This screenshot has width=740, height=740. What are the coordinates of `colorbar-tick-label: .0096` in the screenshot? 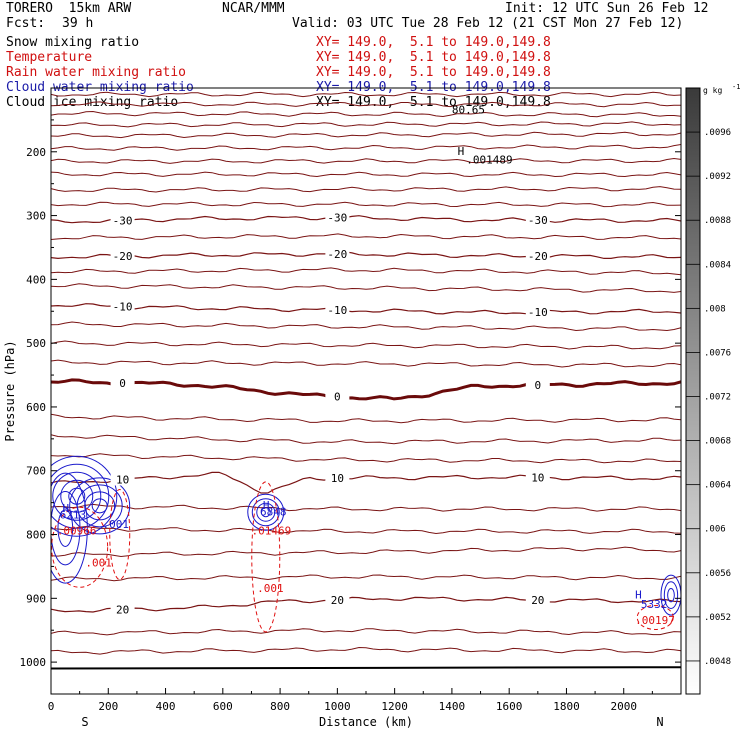 It's located at (717, 133).